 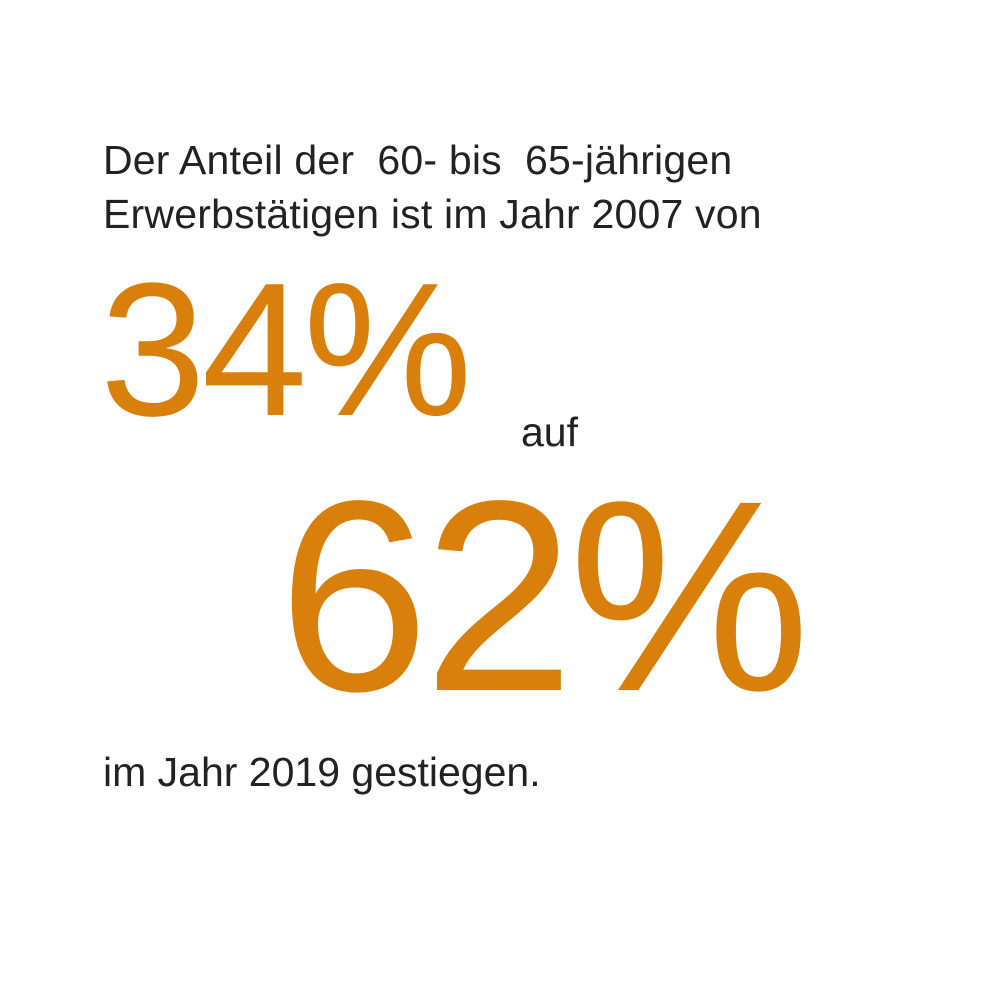 I want to click on connector-text: auf, so click(x=549, y=432).